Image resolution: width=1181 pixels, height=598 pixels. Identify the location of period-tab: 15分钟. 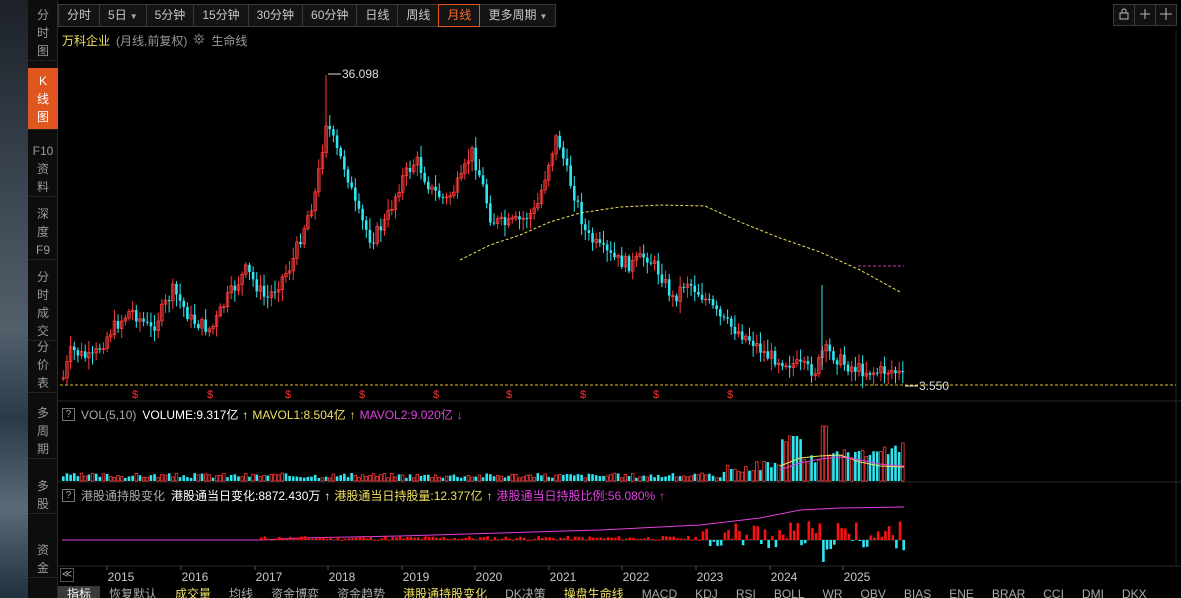
(221, 15).